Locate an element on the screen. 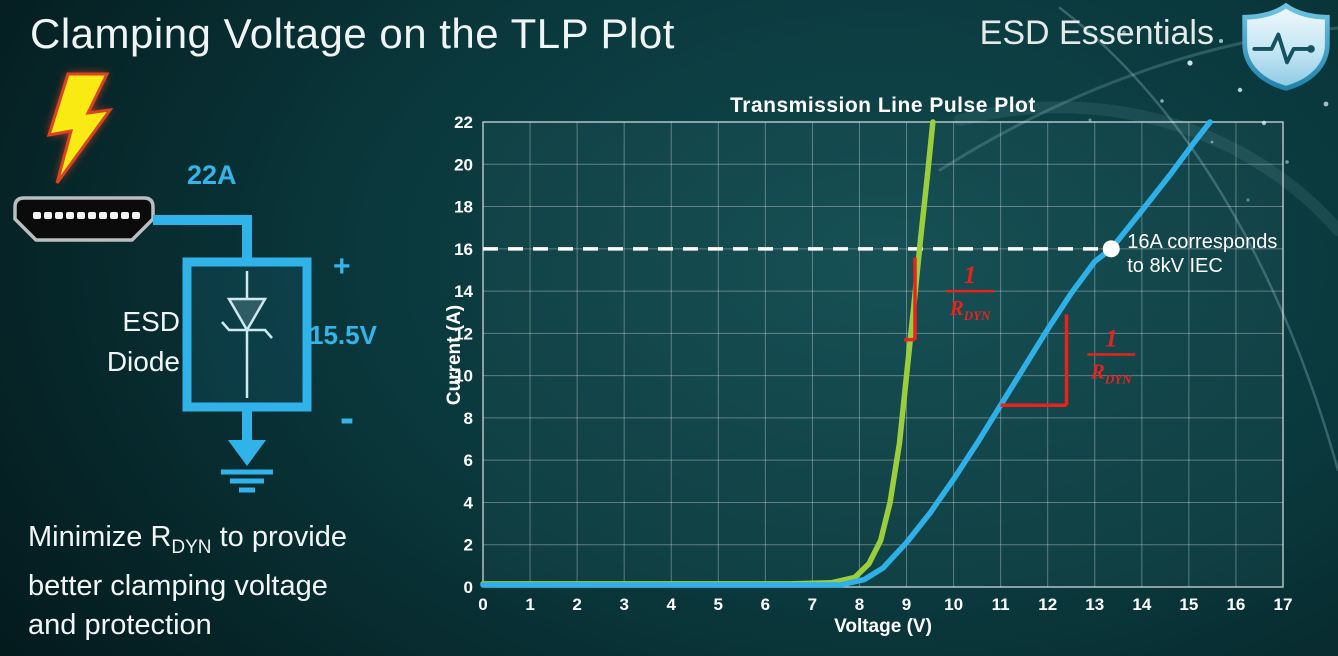  marker-label-line1: 16A corresponds is located at coordinates (1202, 242).